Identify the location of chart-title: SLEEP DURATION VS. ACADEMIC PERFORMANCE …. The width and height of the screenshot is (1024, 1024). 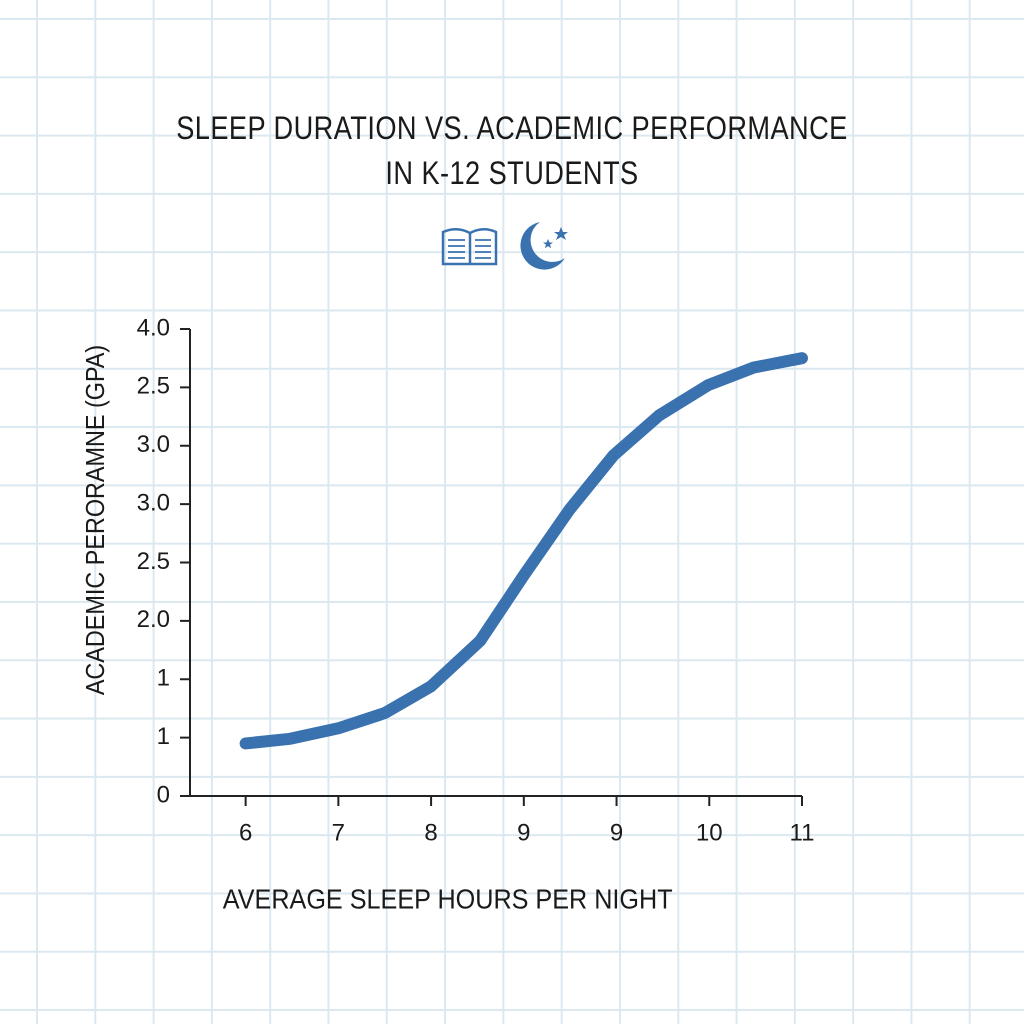
(512, 150).